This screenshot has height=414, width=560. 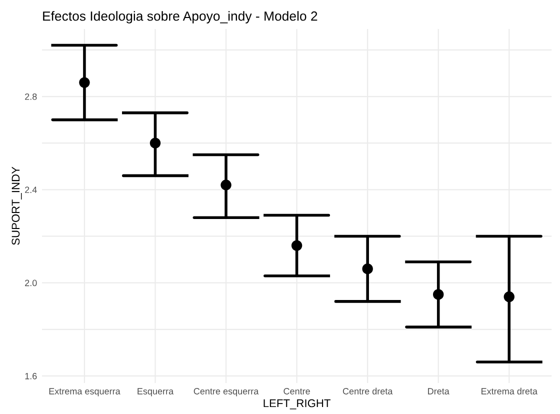 I want to click on y-tick-label: 1.6, so click(x=31, y=376).